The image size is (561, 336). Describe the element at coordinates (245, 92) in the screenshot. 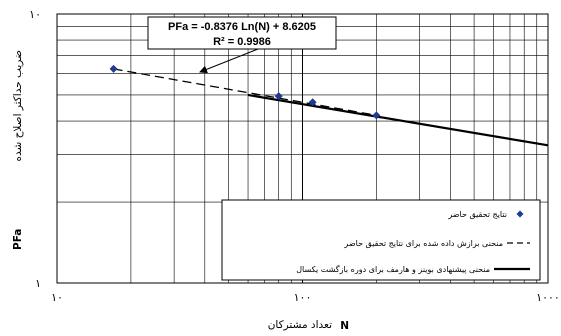

I see `series-fit-line` at that location.